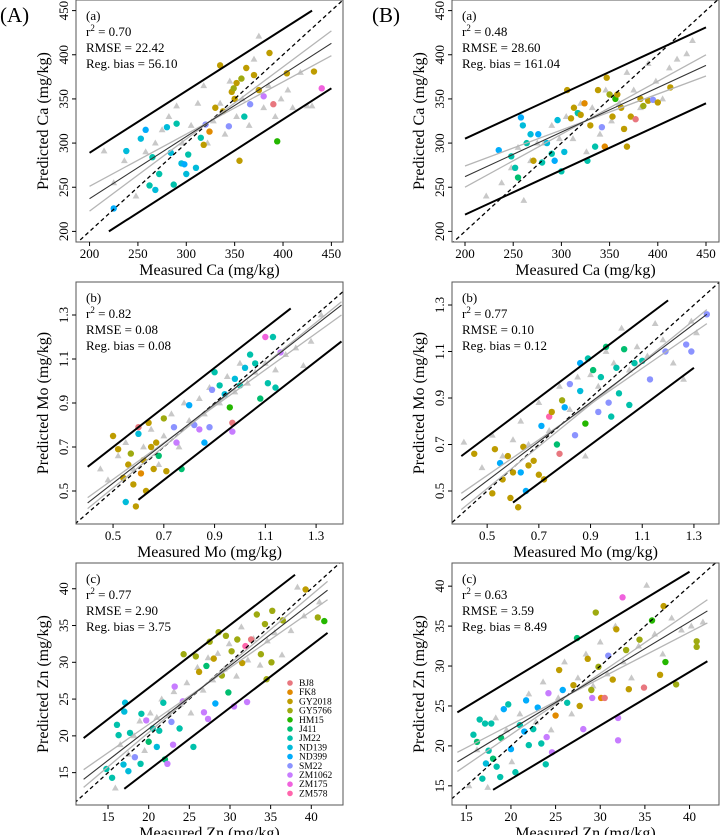 Image resolution: width=720 pixels, height=835 pixels. Describe the element at coordinates (209, 830) in the screenshot. I see `x-axis-label: Measured Zn (mg/kg)` at that location.